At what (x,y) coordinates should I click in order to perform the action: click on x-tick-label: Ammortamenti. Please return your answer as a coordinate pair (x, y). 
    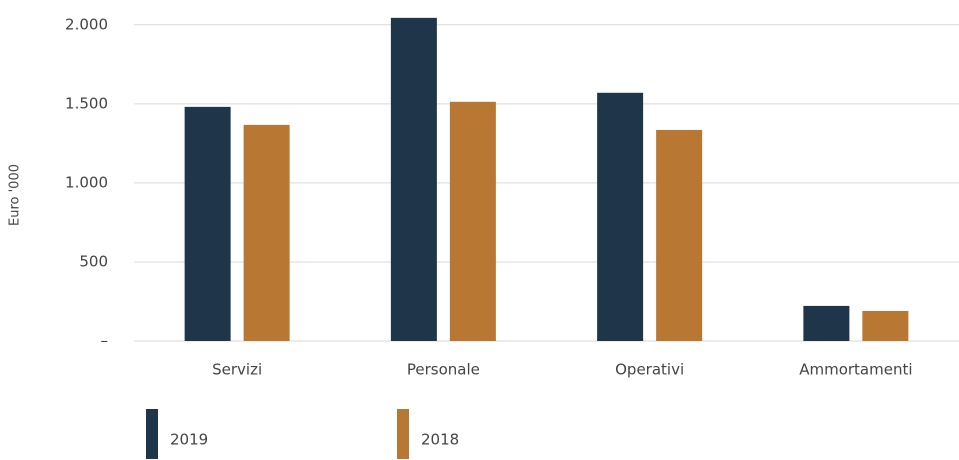
    Looking at the image, I should click on (855, 370).